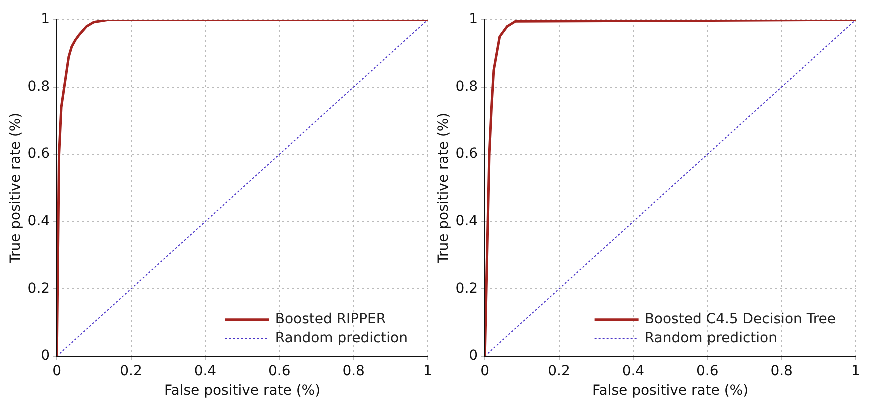 The image size is (872, 408). I want to click on legend-label: Boosted C4.5 Decision Tree, so click(740, 320).